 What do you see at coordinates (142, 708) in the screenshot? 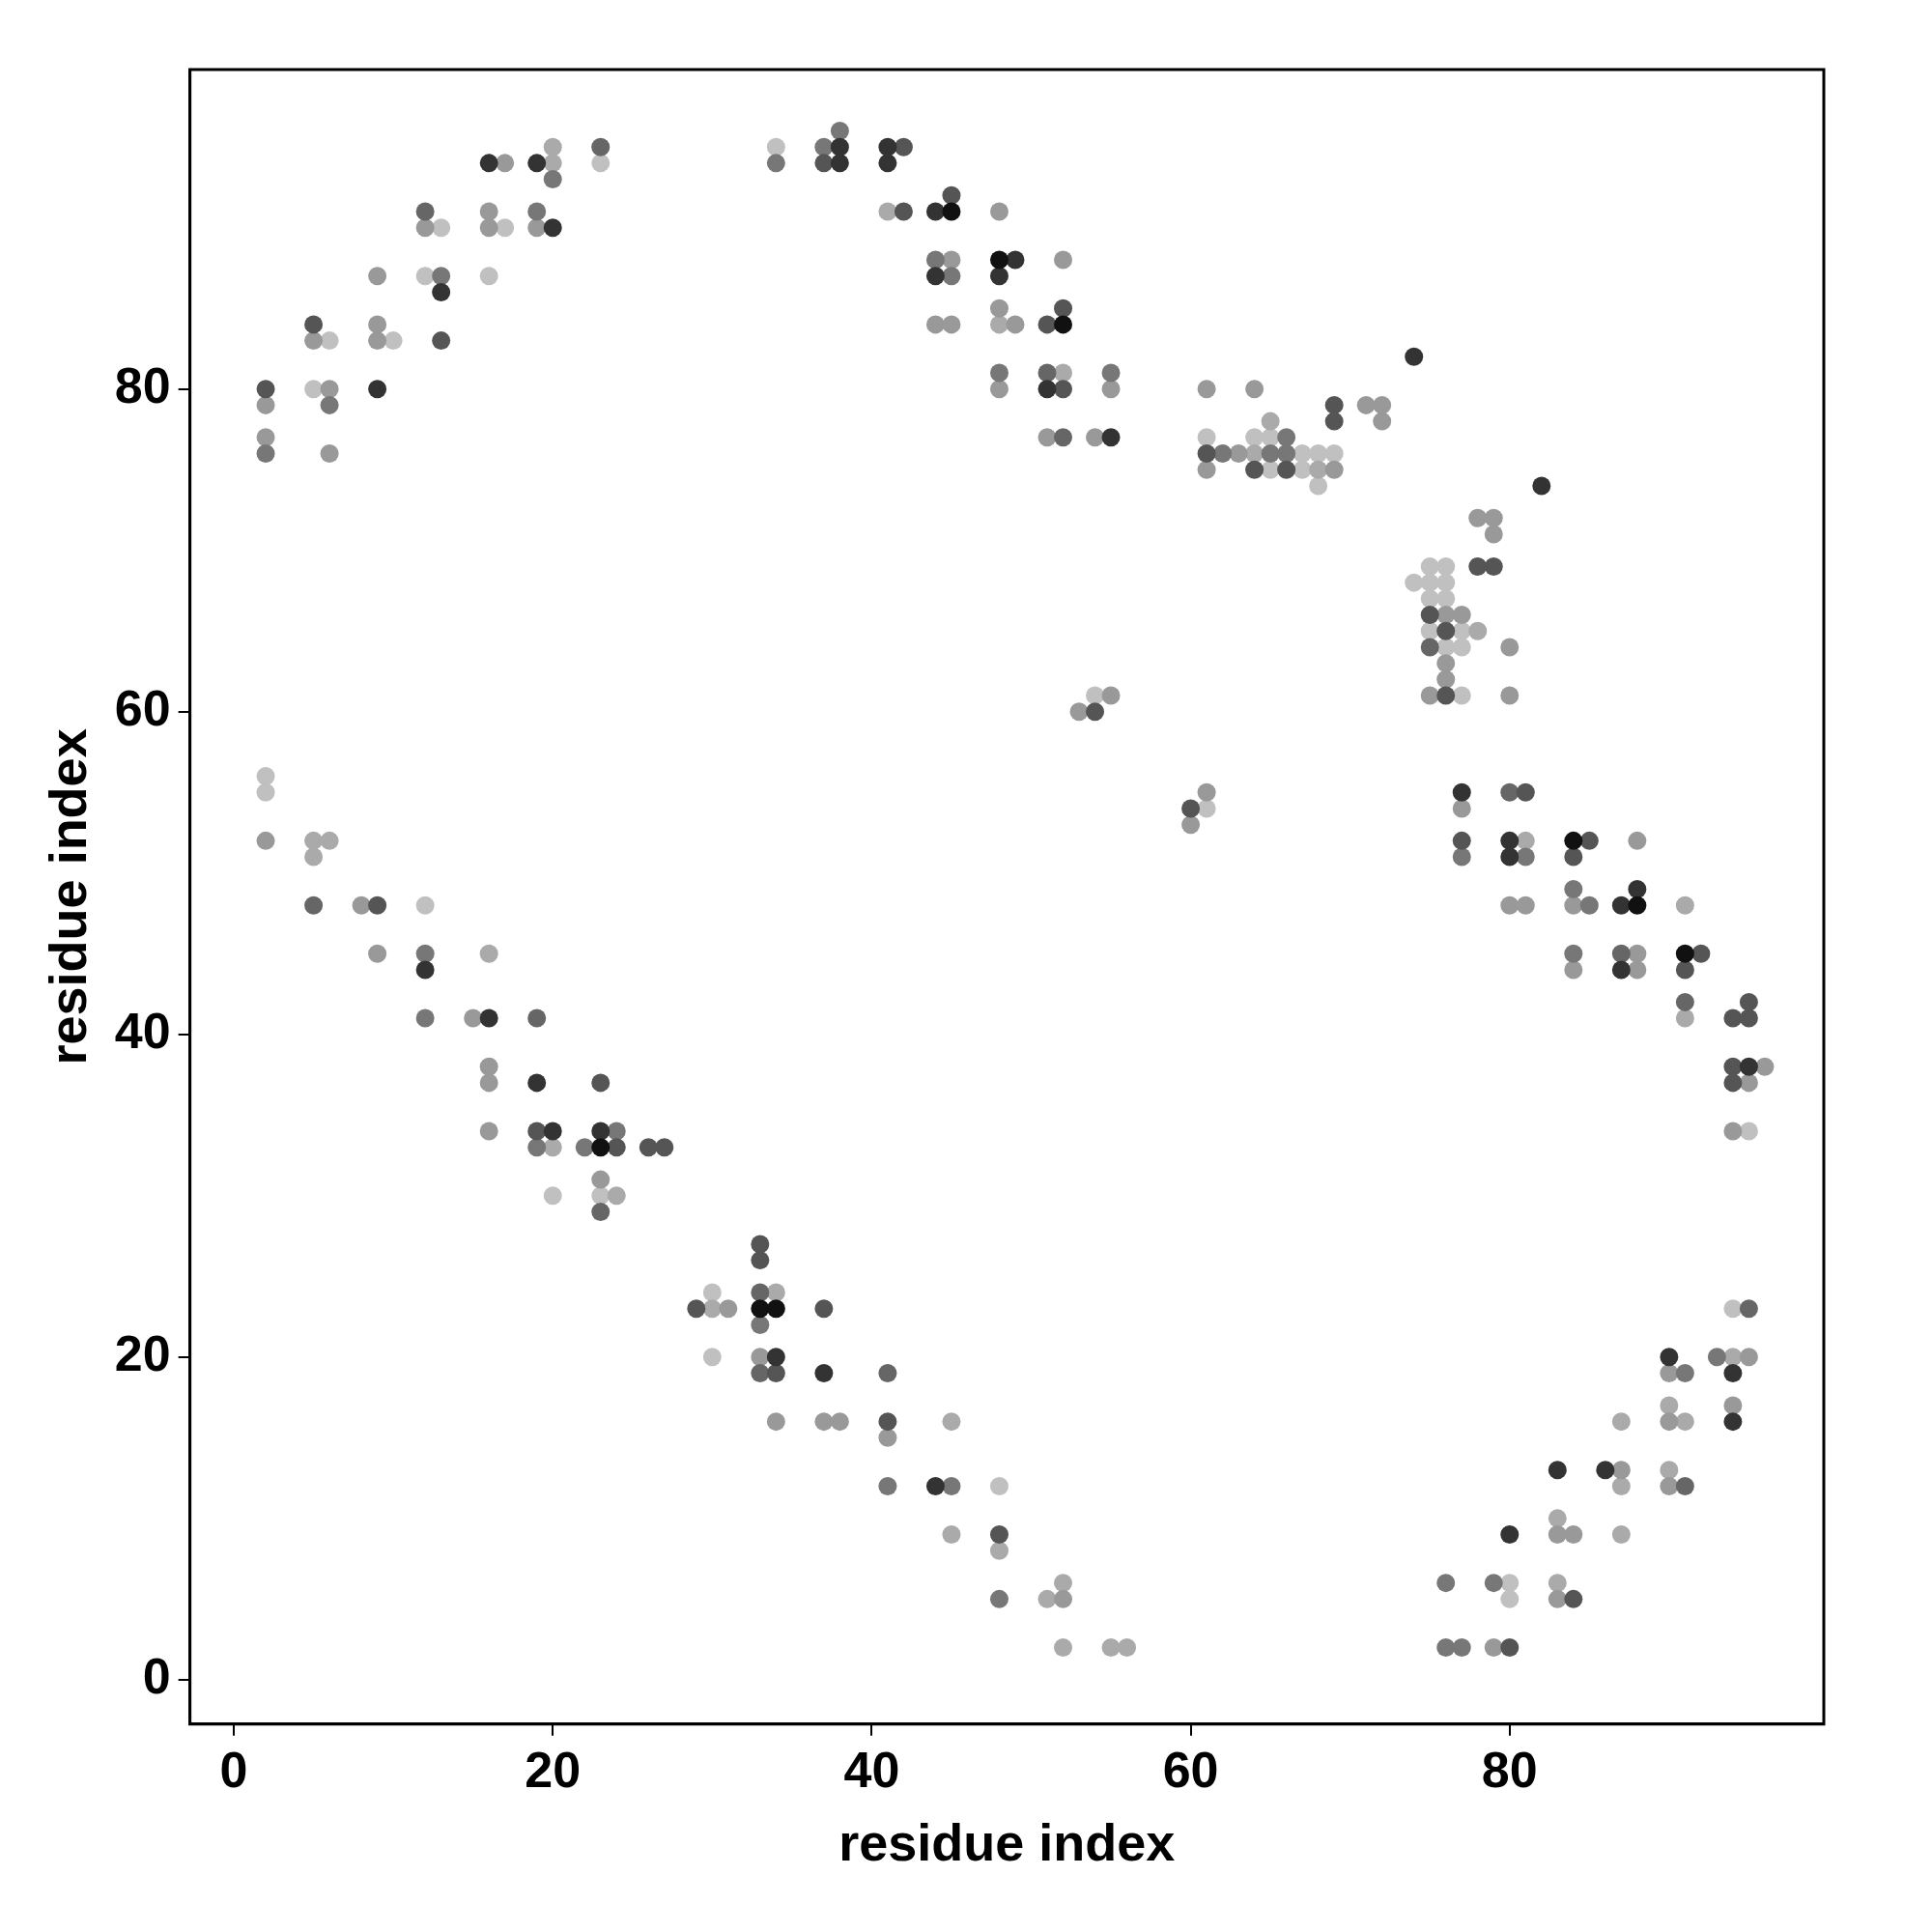
I see `y-tick-label: 60` at bounding box center [142, 708].